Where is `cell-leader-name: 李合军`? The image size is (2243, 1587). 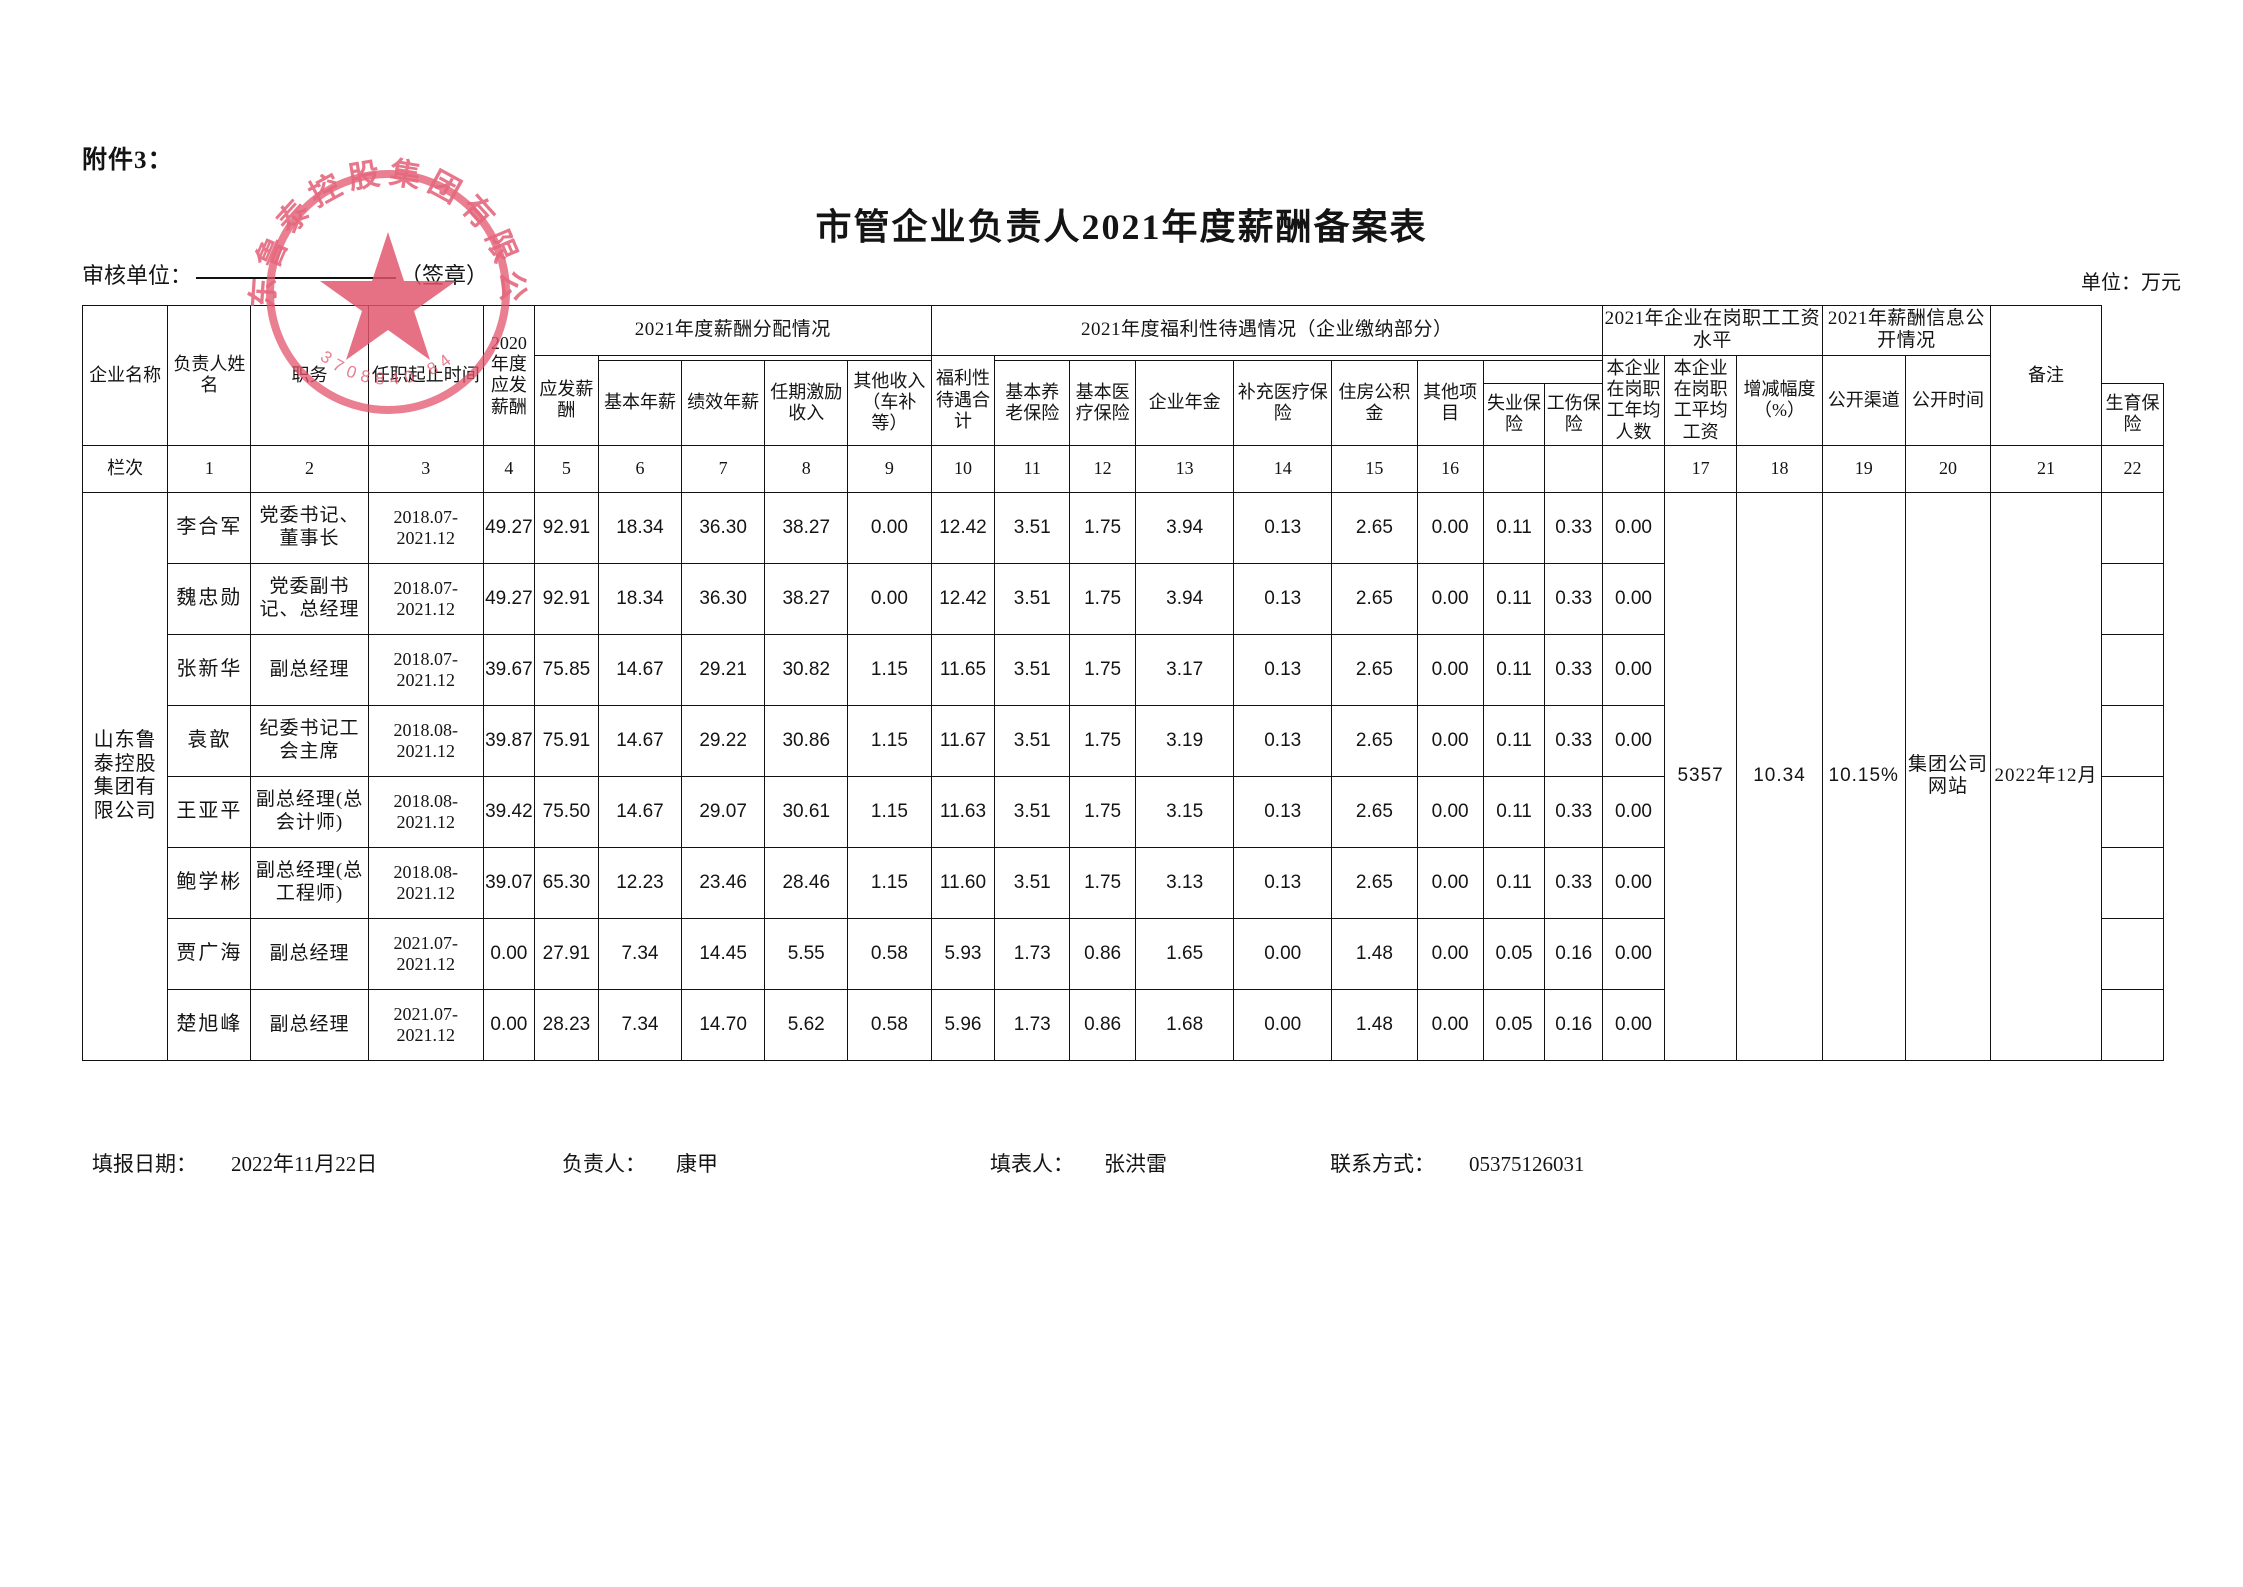
cell-leader-name: 李合军 is located at coordinates (209, 527).